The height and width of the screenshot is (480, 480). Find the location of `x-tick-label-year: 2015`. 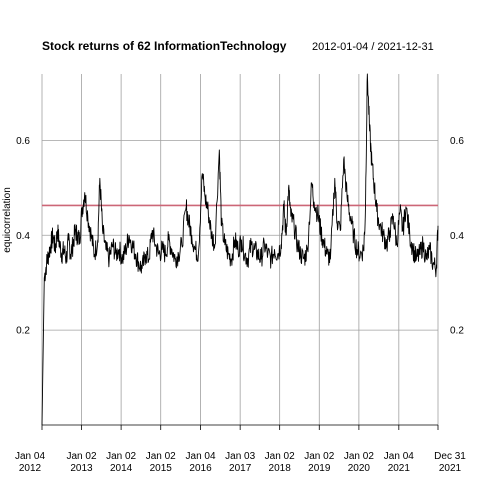

x-tick-label-year: 2015 is located at coordinates (161, 468).